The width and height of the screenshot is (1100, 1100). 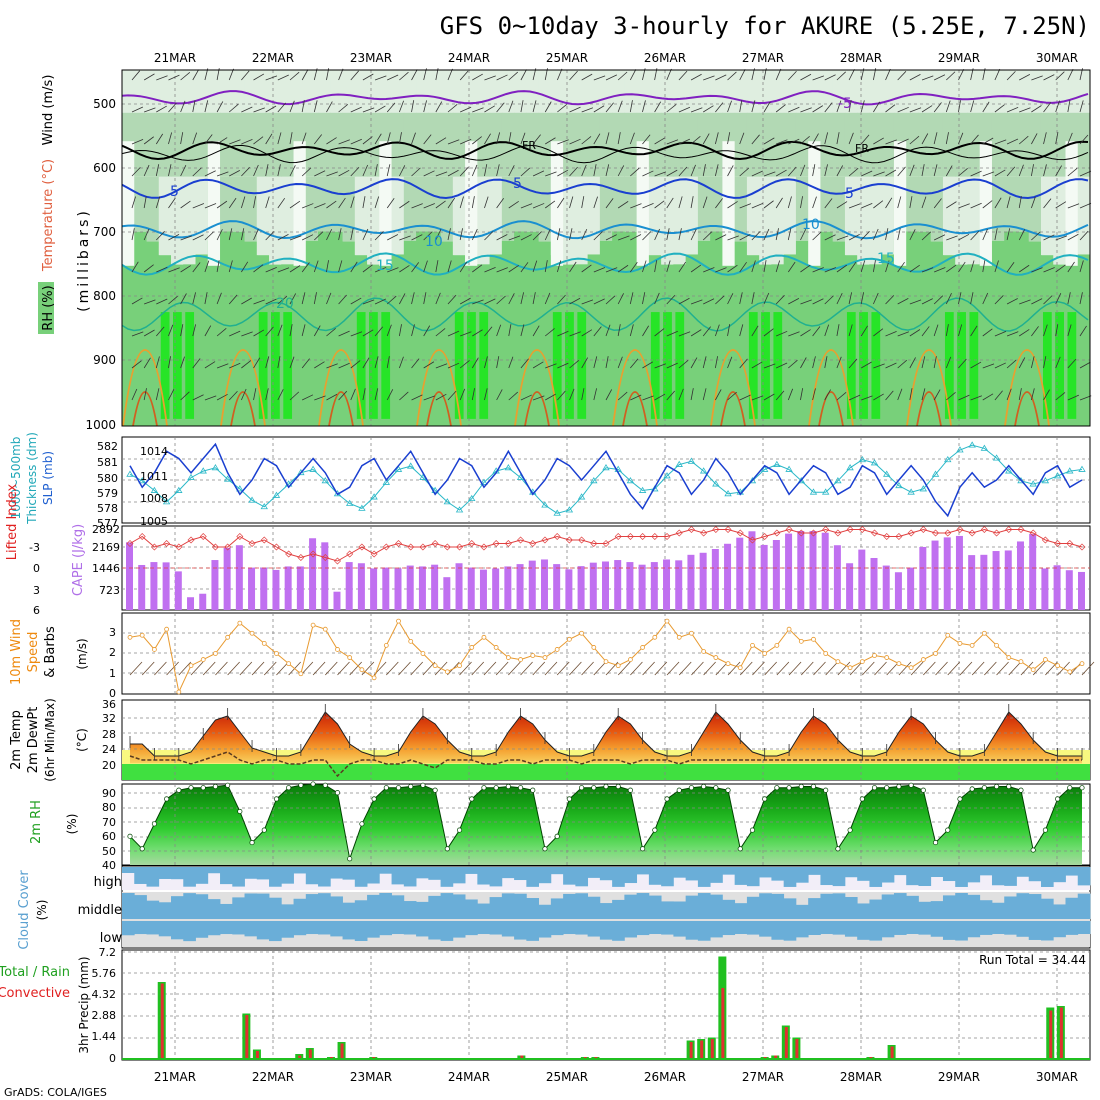 What do you see at coordinates (109, 734) in the screenshot?
I see `temp-tick: 28` at bounding box center [109, 734].